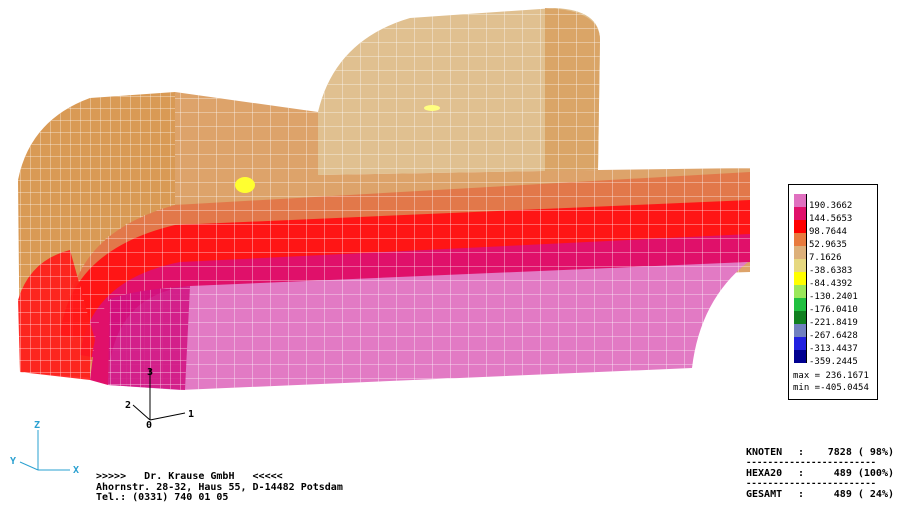 The width and height of the screenshot is (900, 512). Describe the element at coordinates (764, 452) in the screenshot. I see `stats-label: KNOTEN` at that location.